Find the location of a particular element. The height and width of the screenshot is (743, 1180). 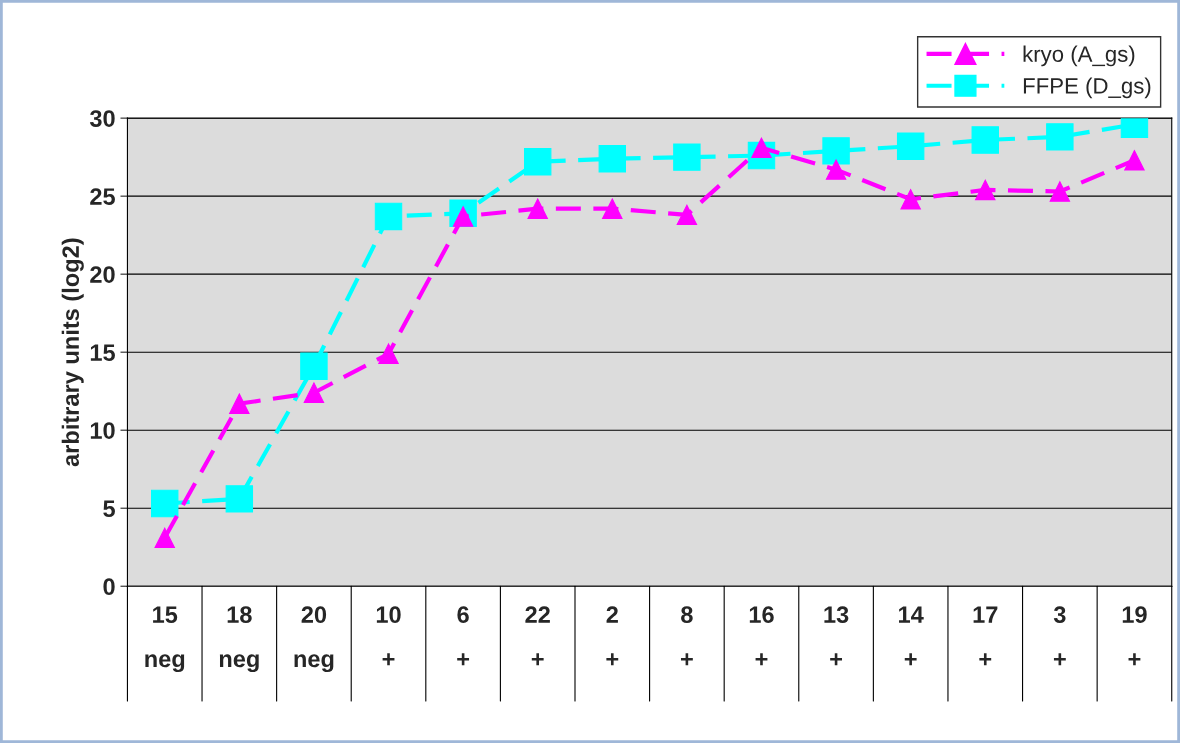

y-tick-label: 10 is located at coordinates (102, 430).